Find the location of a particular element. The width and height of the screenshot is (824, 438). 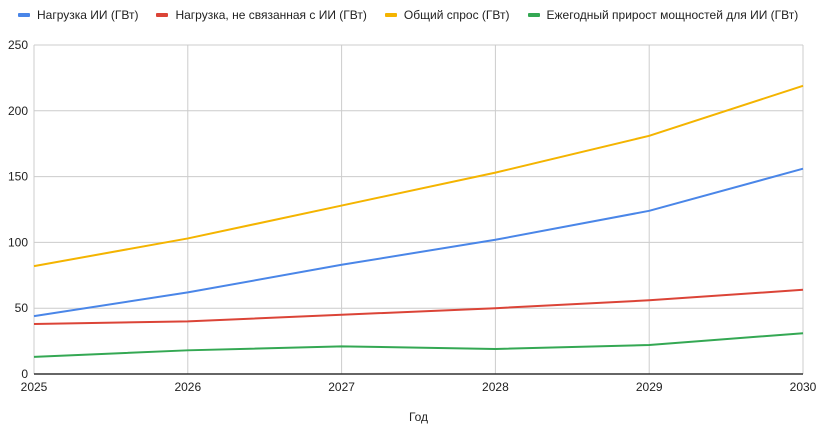

legend-label: Нагрузка ИИ (ГВт) is located at coordinates (88, 15).